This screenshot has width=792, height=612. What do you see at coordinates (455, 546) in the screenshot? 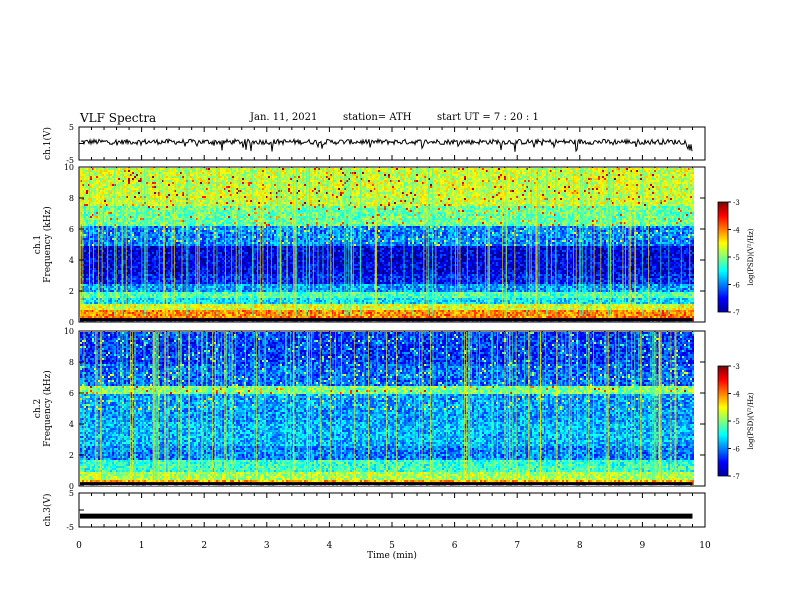
I see `time-tick-label: 6` at bounding box center [455, 546].